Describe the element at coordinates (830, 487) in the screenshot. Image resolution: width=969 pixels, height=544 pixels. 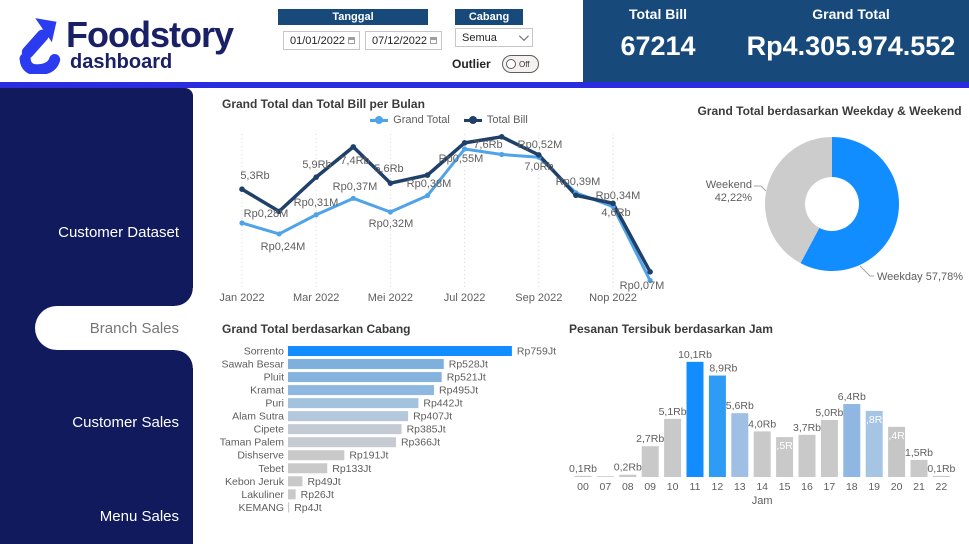
I see `svg-text: 17` at that location.